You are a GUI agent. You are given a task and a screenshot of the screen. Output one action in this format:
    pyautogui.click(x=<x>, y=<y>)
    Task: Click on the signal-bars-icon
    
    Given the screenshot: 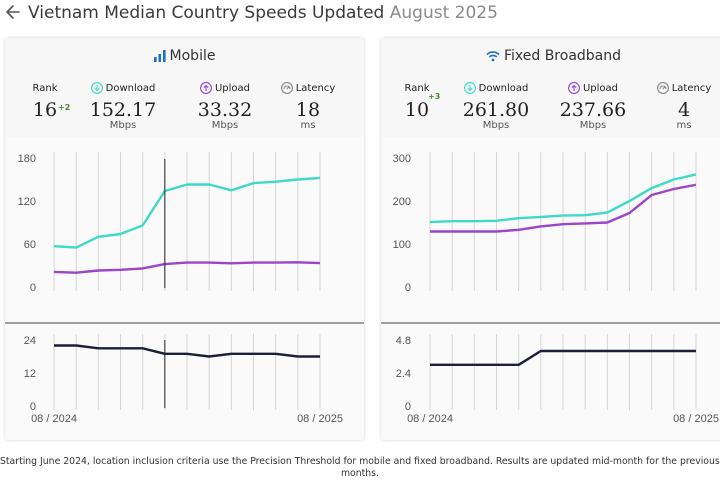 What is the action you would take?
    pyautogui.click(x=159, y=56)
    